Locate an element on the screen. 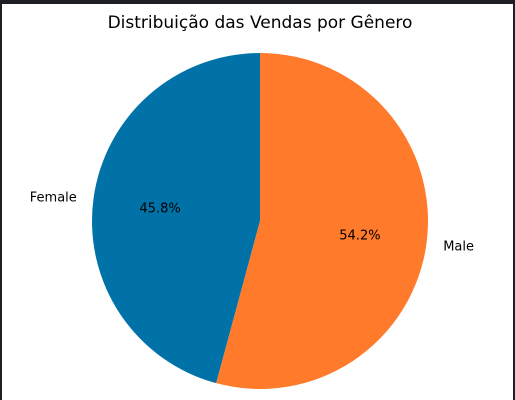  slice-percent-female: 45.8% is located at coordinates (159, 209).